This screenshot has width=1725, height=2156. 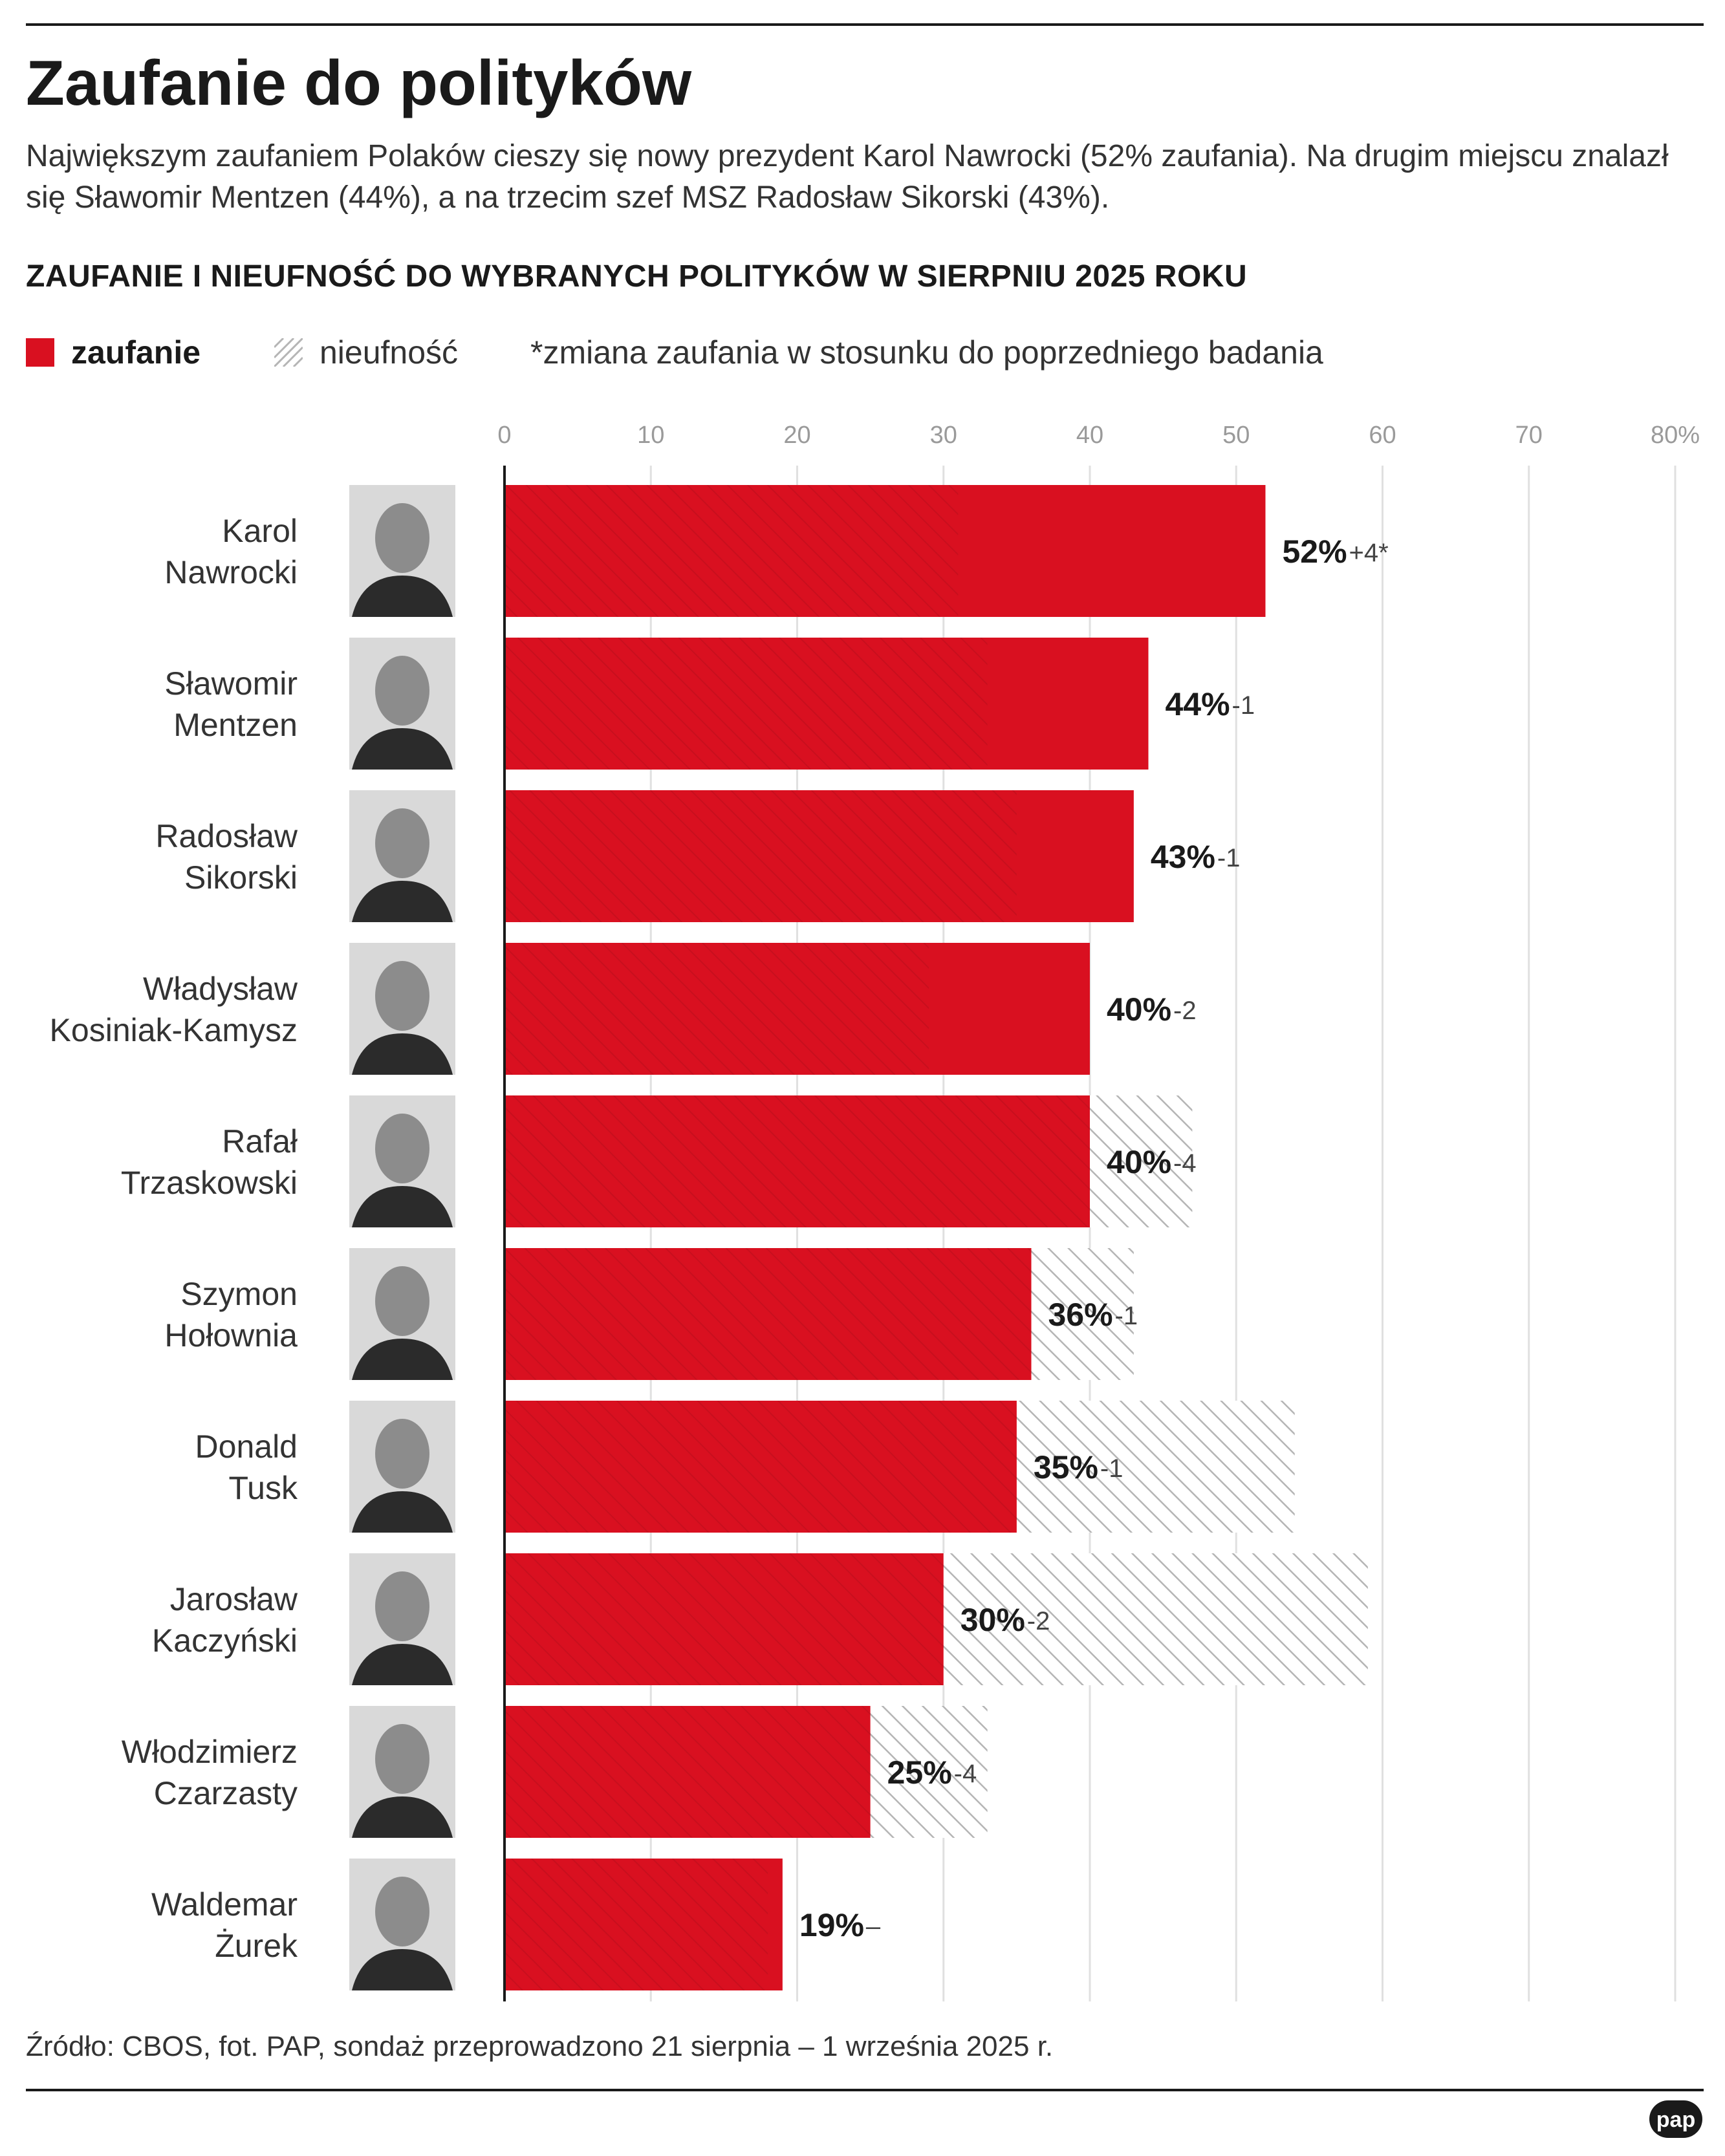 I want to click on politician-name-line: Władysław, so click(x=221, y=989).